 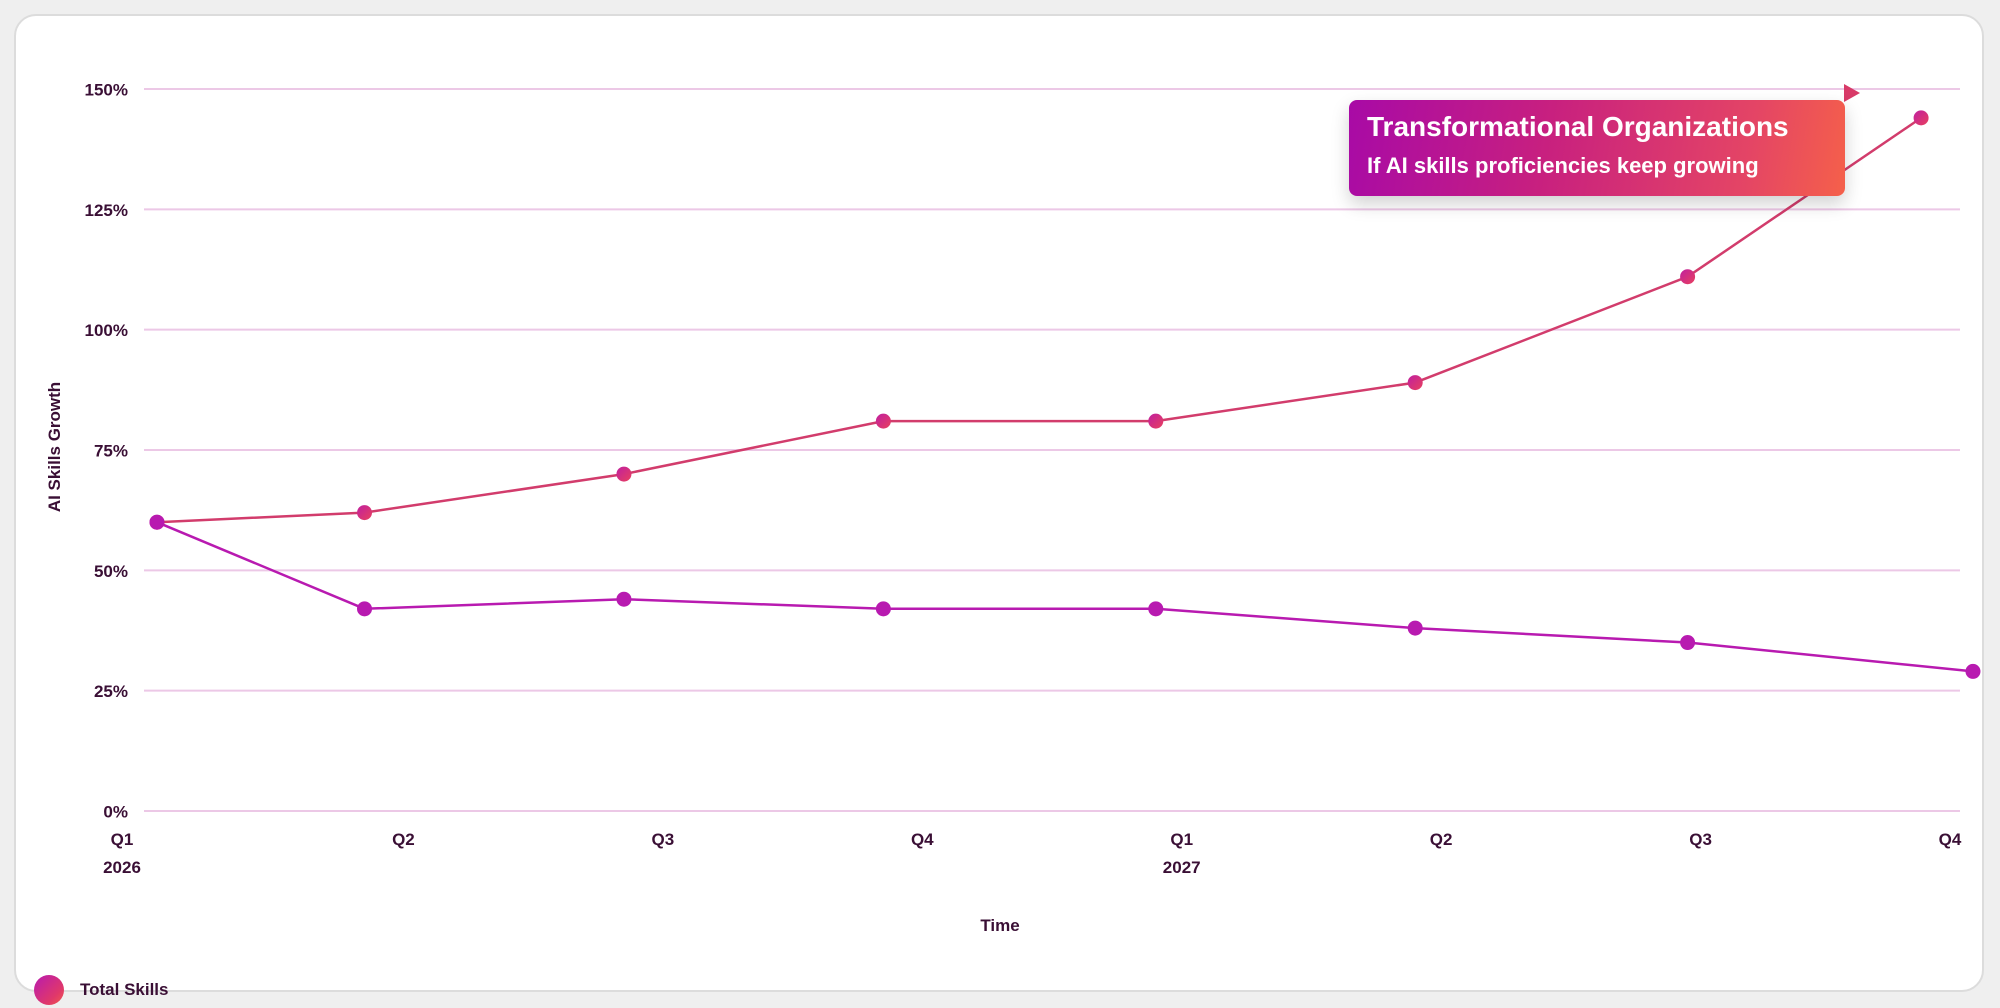 What do you see at coordinates (49, 990) in the screenshot?
I see `legend-swatch` at bounding box center [49, 990].